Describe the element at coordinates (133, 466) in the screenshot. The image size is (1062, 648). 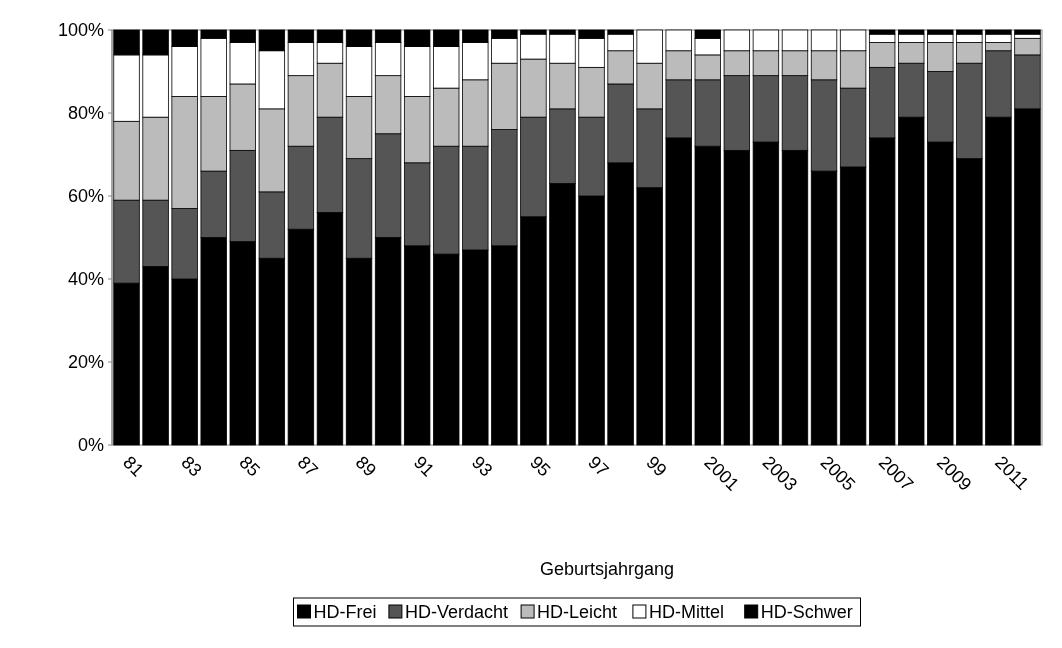
I see `x-tick-label: 81` at that location.